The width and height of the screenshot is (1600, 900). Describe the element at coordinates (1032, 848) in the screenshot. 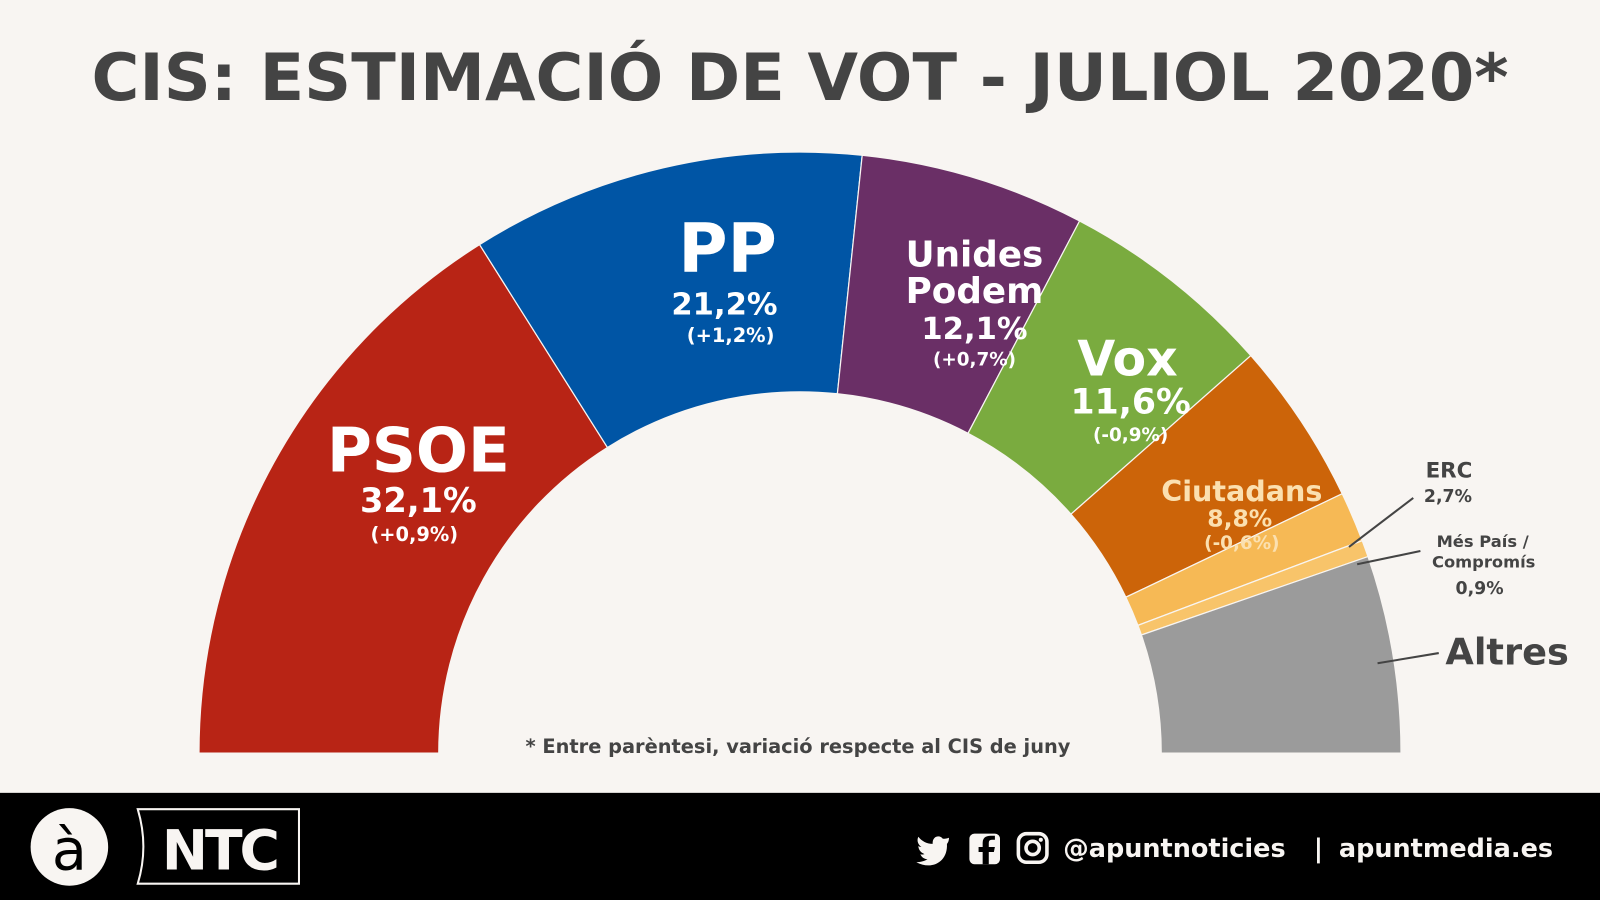

I see `instagram-icon` at that location.